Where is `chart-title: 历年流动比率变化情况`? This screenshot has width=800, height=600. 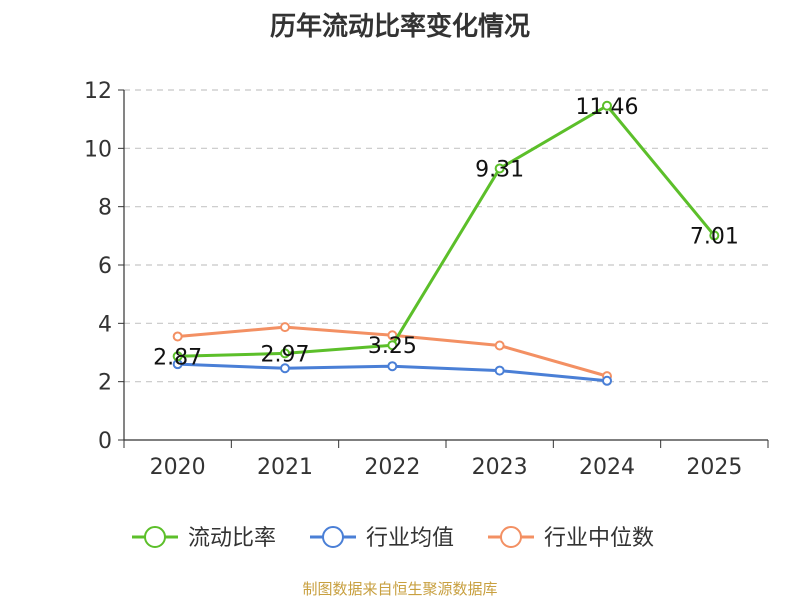 chart-title: 历年流动比率变化情况 is located at coordinates (399, 27).